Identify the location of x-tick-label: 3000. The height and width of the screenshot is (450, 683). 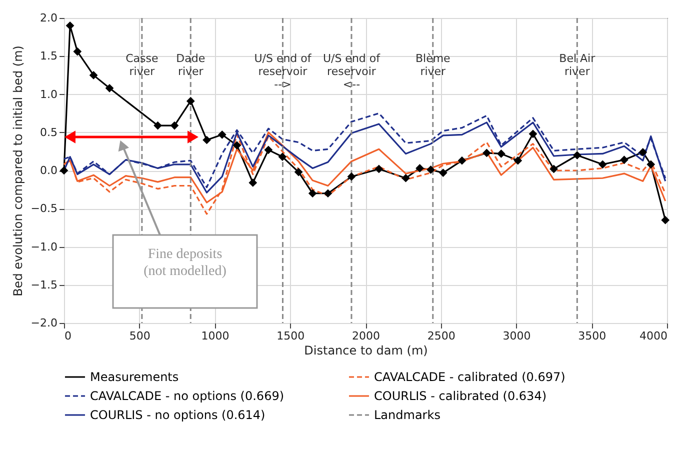
(516, 336).